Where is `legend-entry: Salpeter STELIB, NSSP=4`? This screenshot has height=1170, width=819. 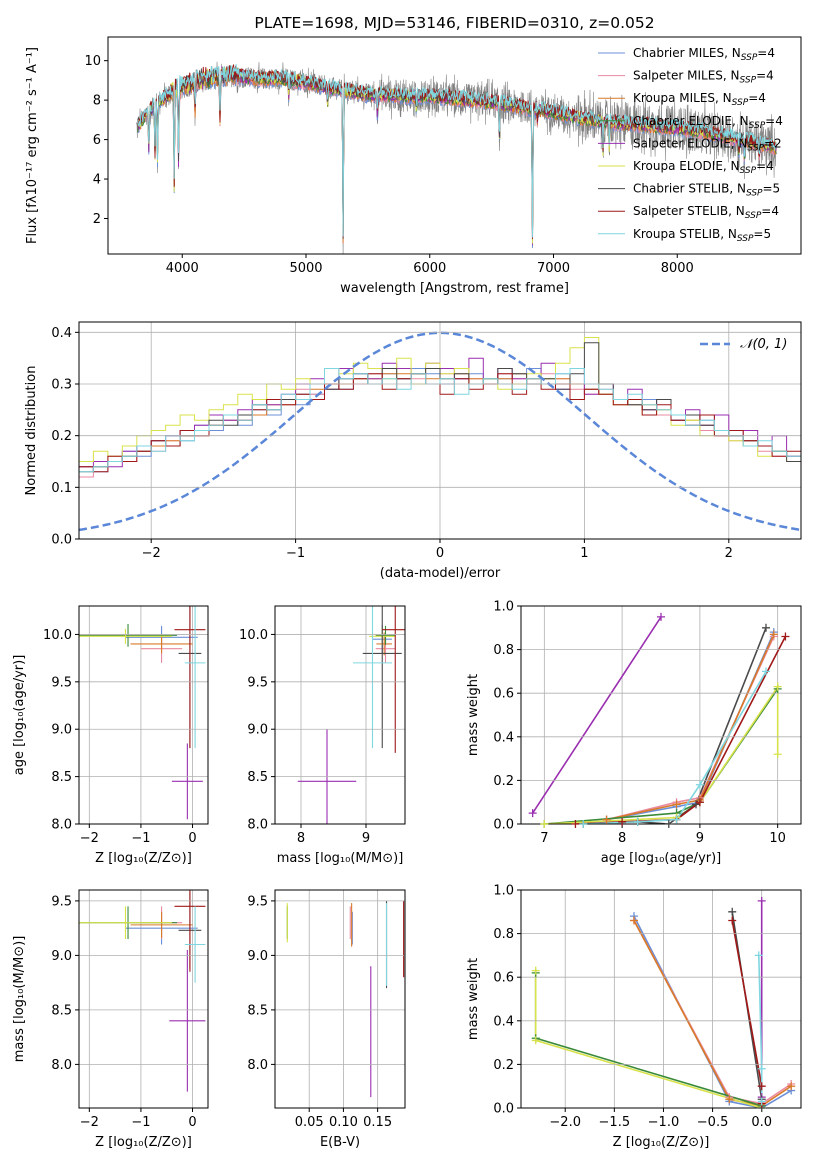
legend-entry: Salpeter STELIB, NSSP=4 is located at coordinates (706, 212).